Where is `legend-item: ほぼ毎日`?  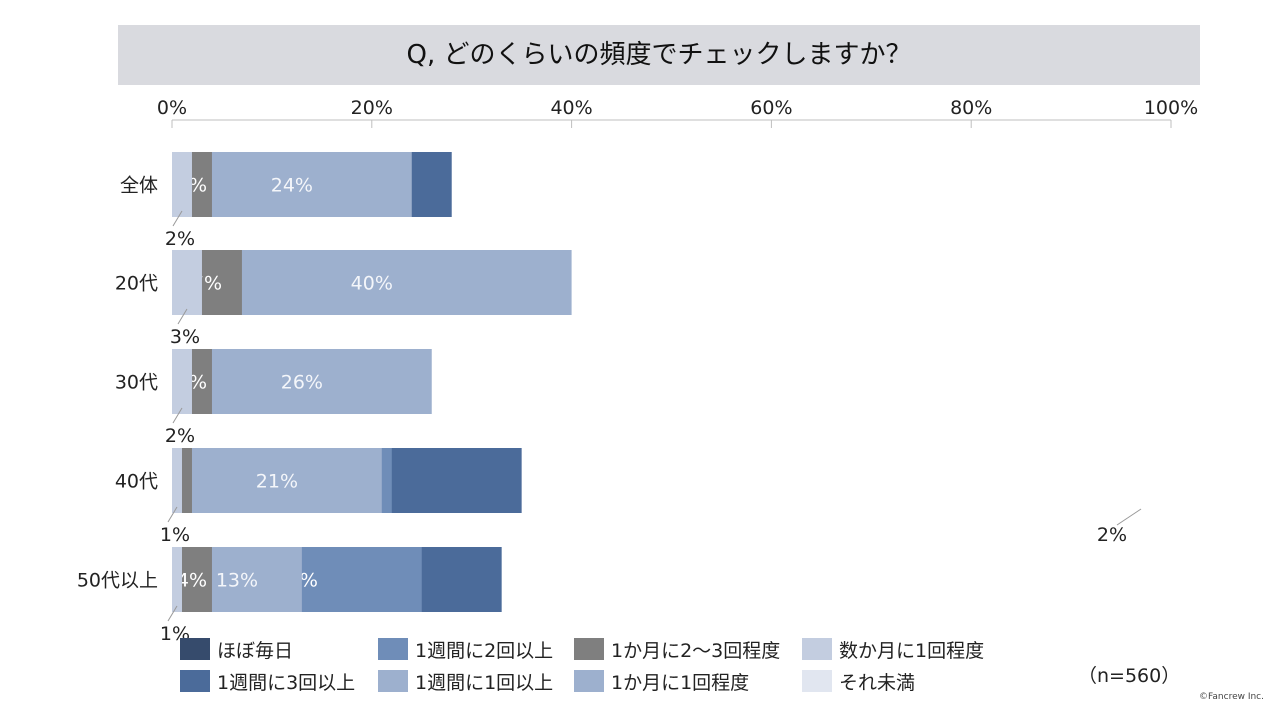 legend-item: ほぼ毎日 is located at coordinates (236, 649).